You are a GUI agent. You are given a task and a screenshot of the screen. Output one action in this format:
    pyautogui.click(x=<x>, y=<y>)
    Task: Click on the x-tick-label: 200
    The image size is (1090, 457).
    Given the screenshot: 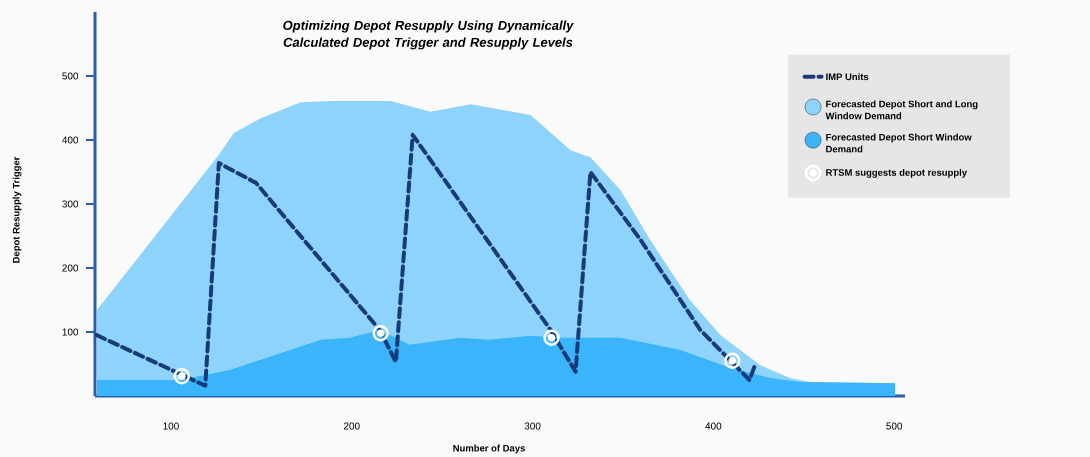 What is the action you would take?
    pyautogui.click(x=351, y=426)
    